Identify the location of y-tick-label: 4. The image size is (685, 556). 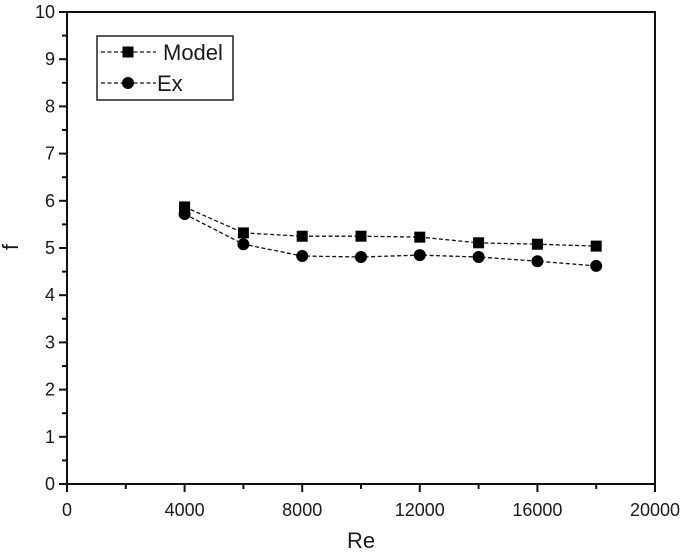
(50, 295).